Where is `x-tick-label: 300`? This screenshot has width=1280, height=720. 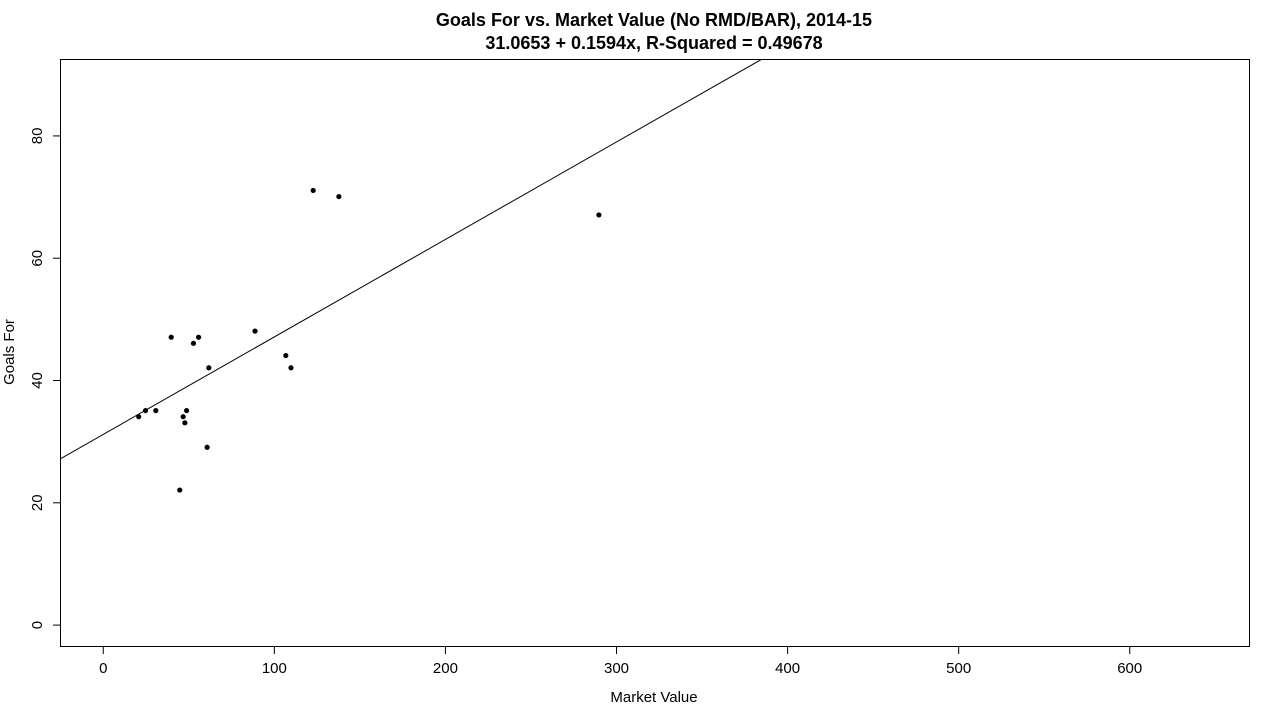 x-tick-label: 300 is located at coordinates (616, 668).